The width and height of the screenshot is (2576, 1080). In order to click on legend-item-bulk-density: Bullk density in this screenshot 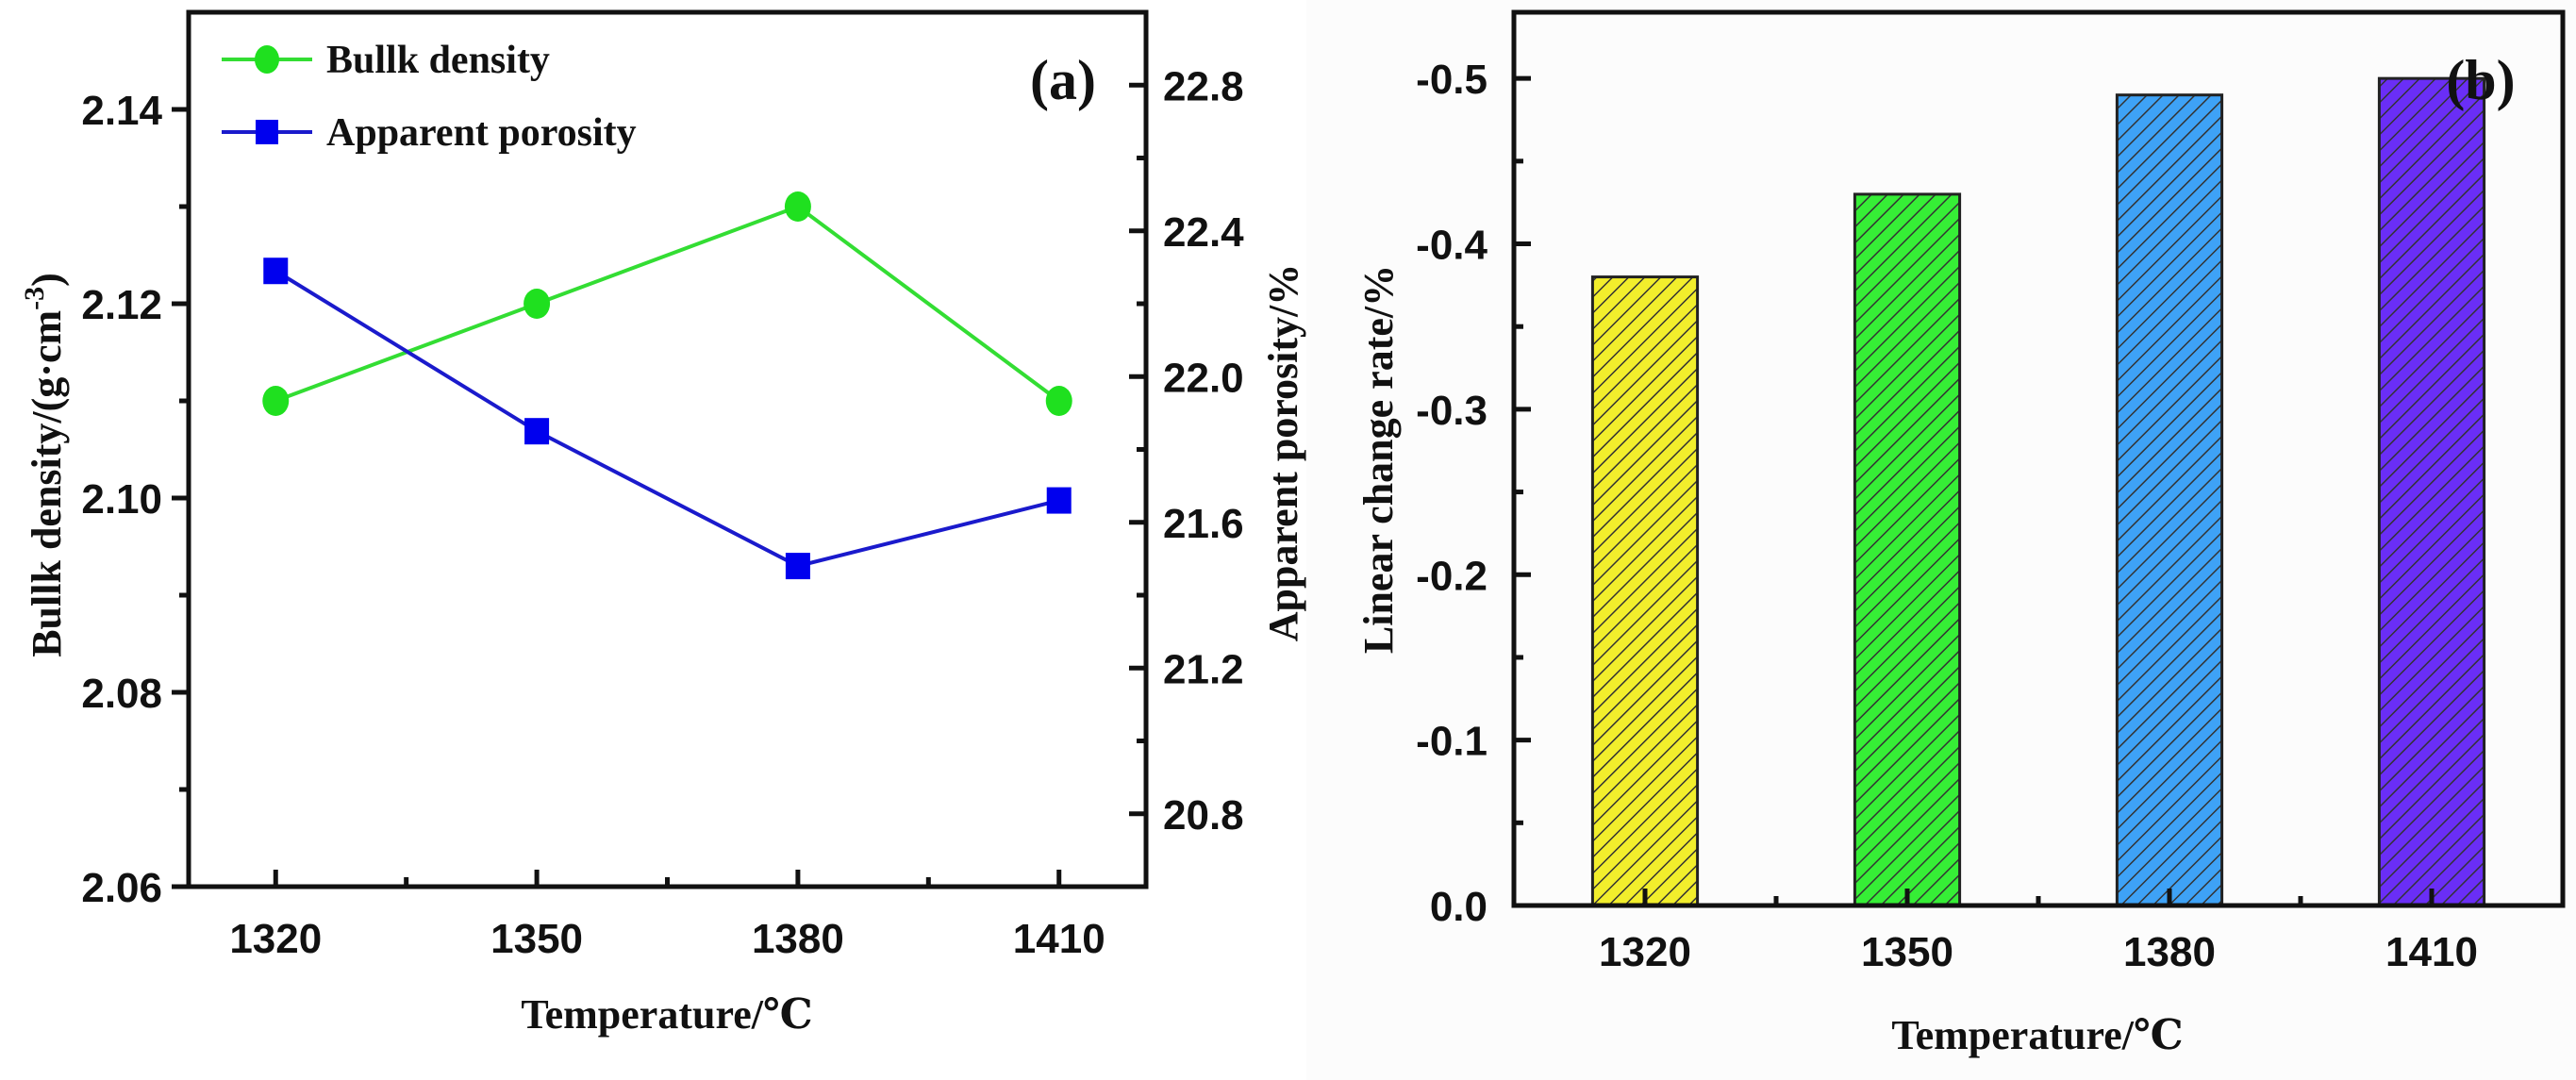, I will do `click(386, 60)`.